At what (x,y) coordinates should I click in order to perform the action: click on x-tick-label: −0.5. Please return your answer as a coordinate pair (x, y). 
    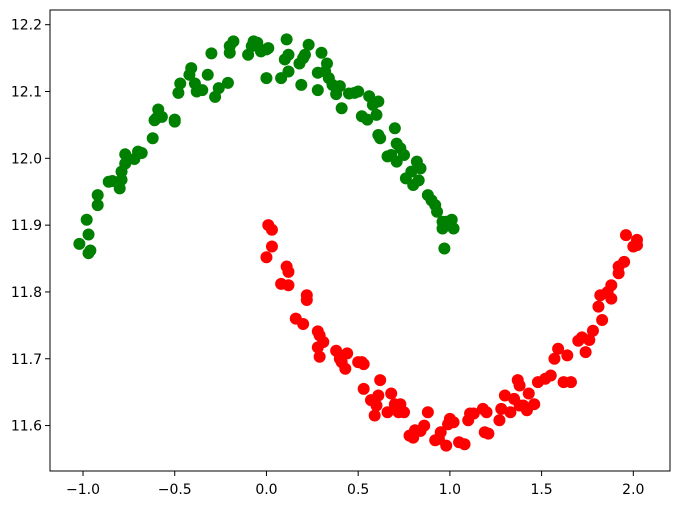
    Looking at the image, I should click on (175, 490).